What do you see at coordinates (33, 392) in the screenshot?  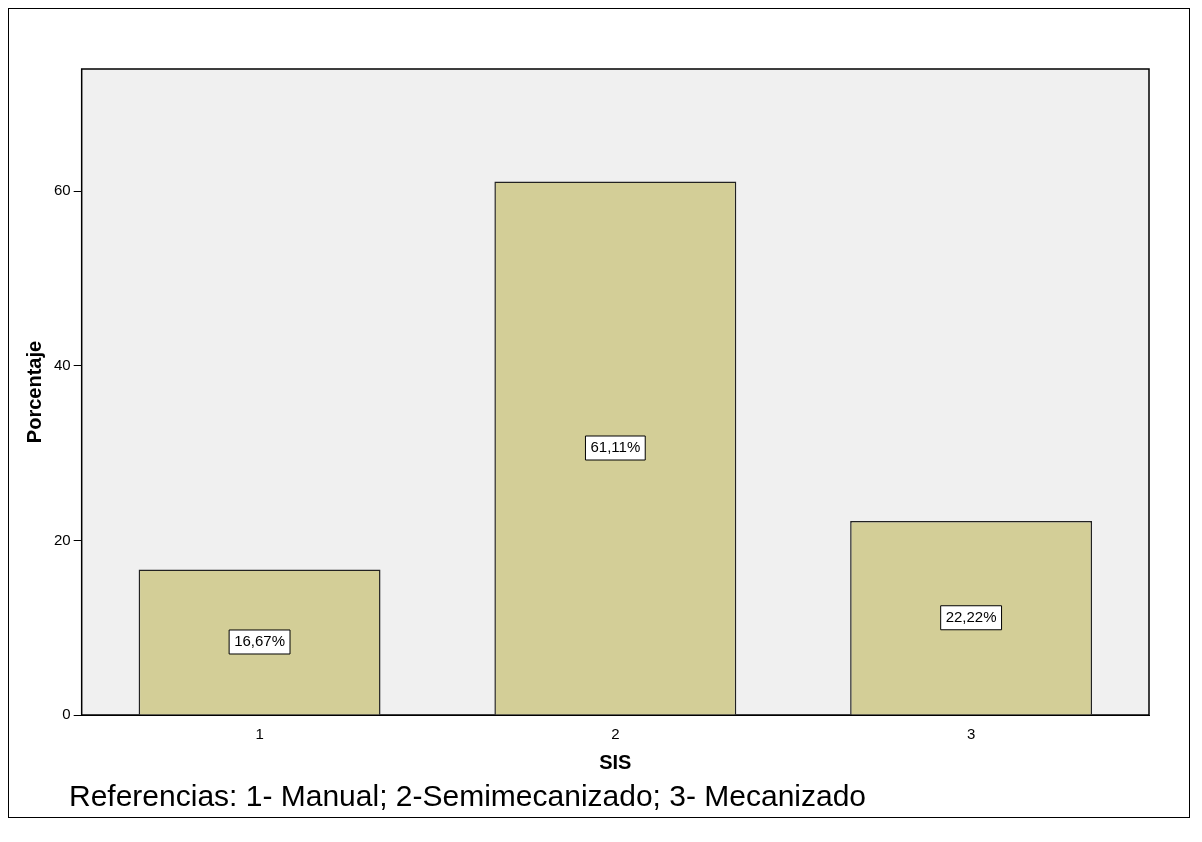 I see `y-axis-title: Porcentaje` at bounding box center [33, 392].